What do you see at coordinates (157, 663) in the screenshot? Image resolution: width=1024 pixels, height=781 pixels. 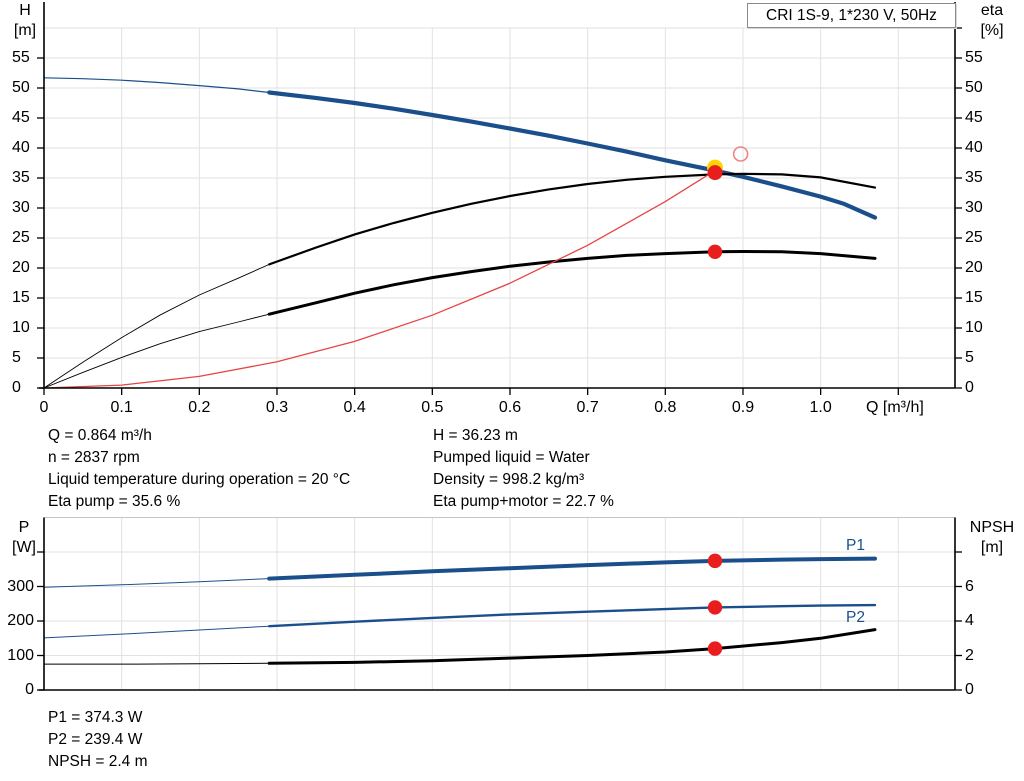 I see `npsh-curve-thin` at bounding box center [157, 663].